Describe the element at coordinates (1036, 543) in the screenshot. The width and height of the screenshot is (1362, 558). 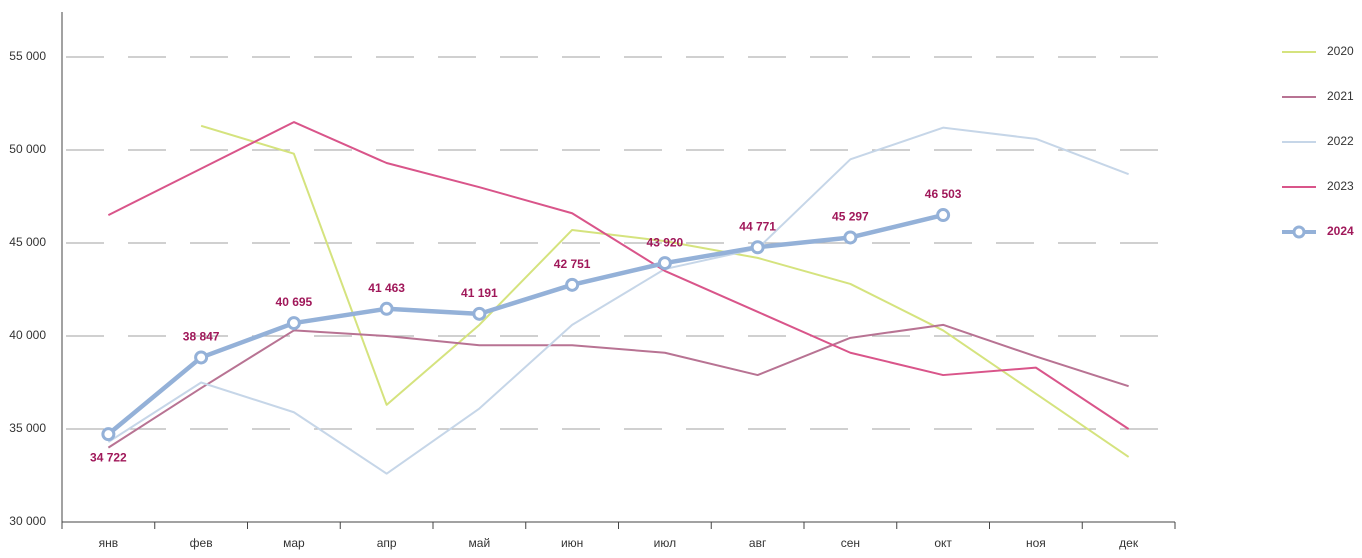
I see `x-tick-label: ноя` at that location.